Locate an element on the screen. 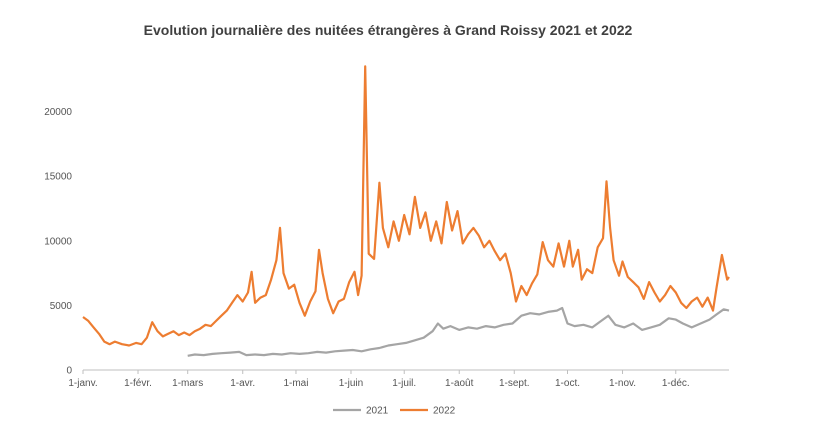 Image resolution: width=831 pixels, height=443 pixels. x-tick-label: 1-juil. is located at coordinates (404, 383).